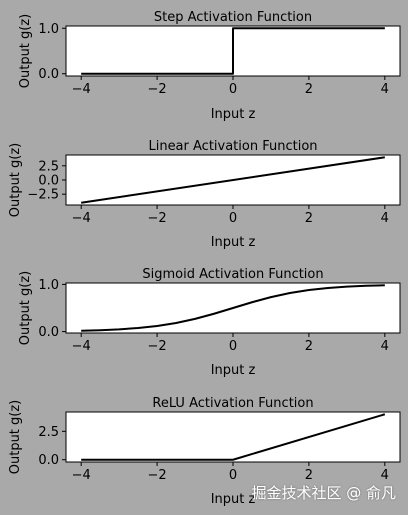  I want to click on chart-title: Step Activation Function, so click(233, 17).